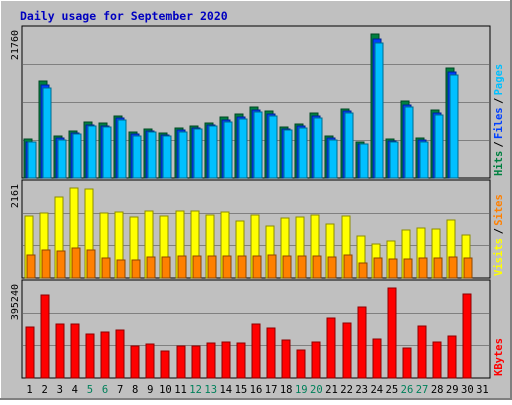 The width and height of the screenshot is (512, 405). Describe the element at coordinates (165, 390) in the screenshot. I see `x-tick-day-10: 10` at that location.